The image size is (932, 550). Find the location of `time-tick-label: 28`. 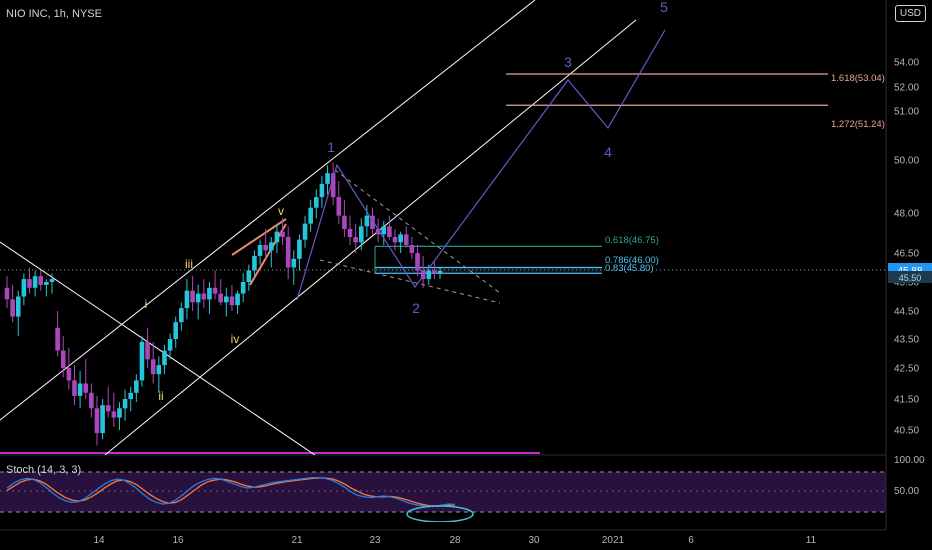

time-tick-label: 28 is located at coordinates (455, 540).